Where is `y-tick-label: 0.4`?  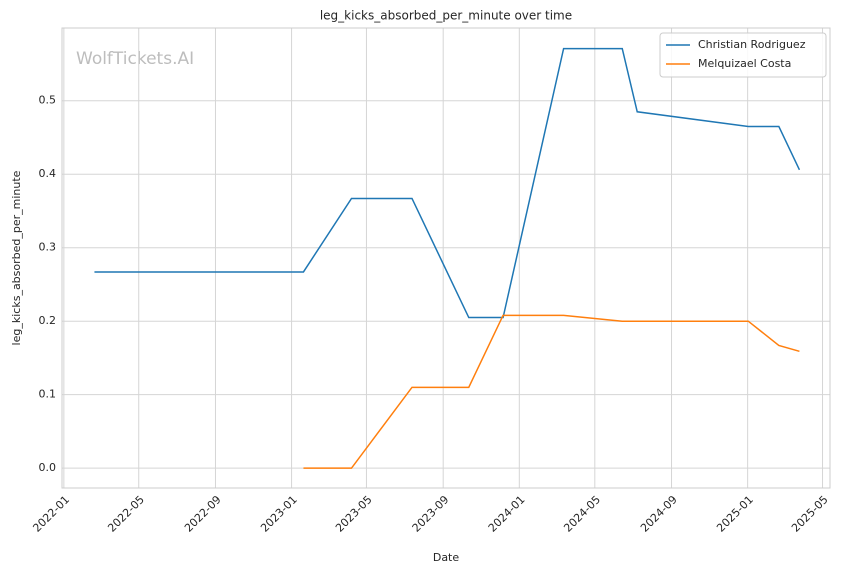
y-tick-label: 0.4 is located at coordinates (48, 173).